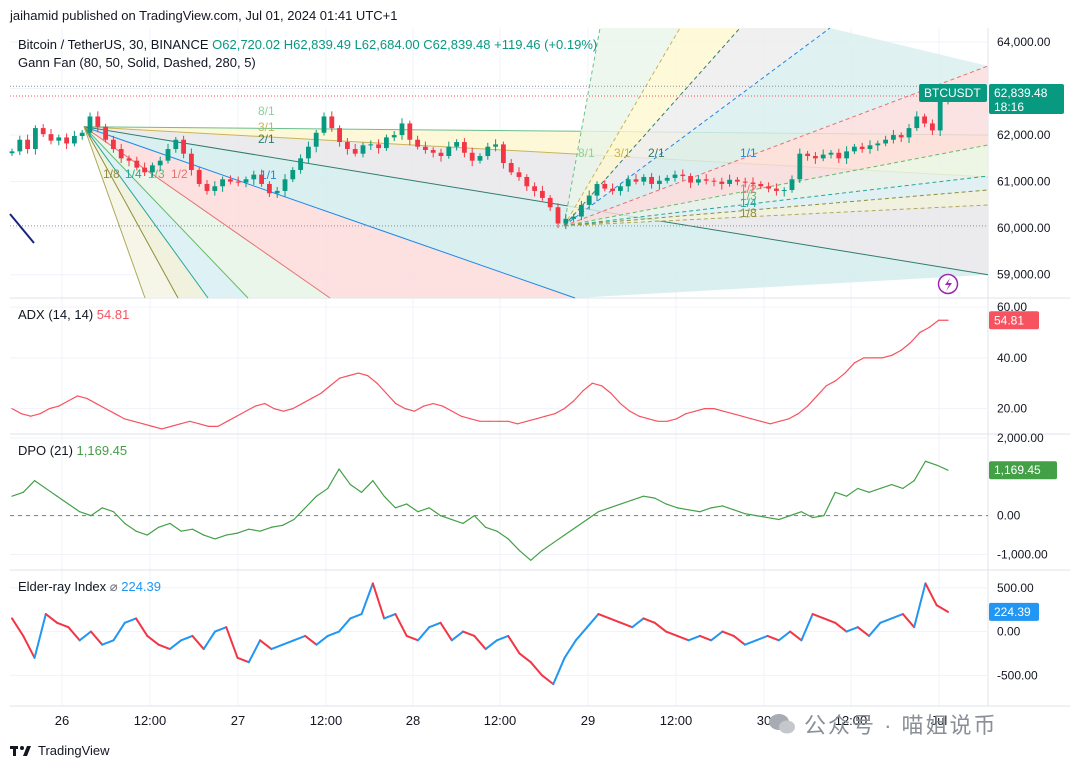 Image resolution: width=1080 pixels, height=770 pixels. Describe the element at coordinates (113, 44) in the screenshot. I see `symbol-title: Bitcoin / TetherUS, 30, BINANCE` at that location.